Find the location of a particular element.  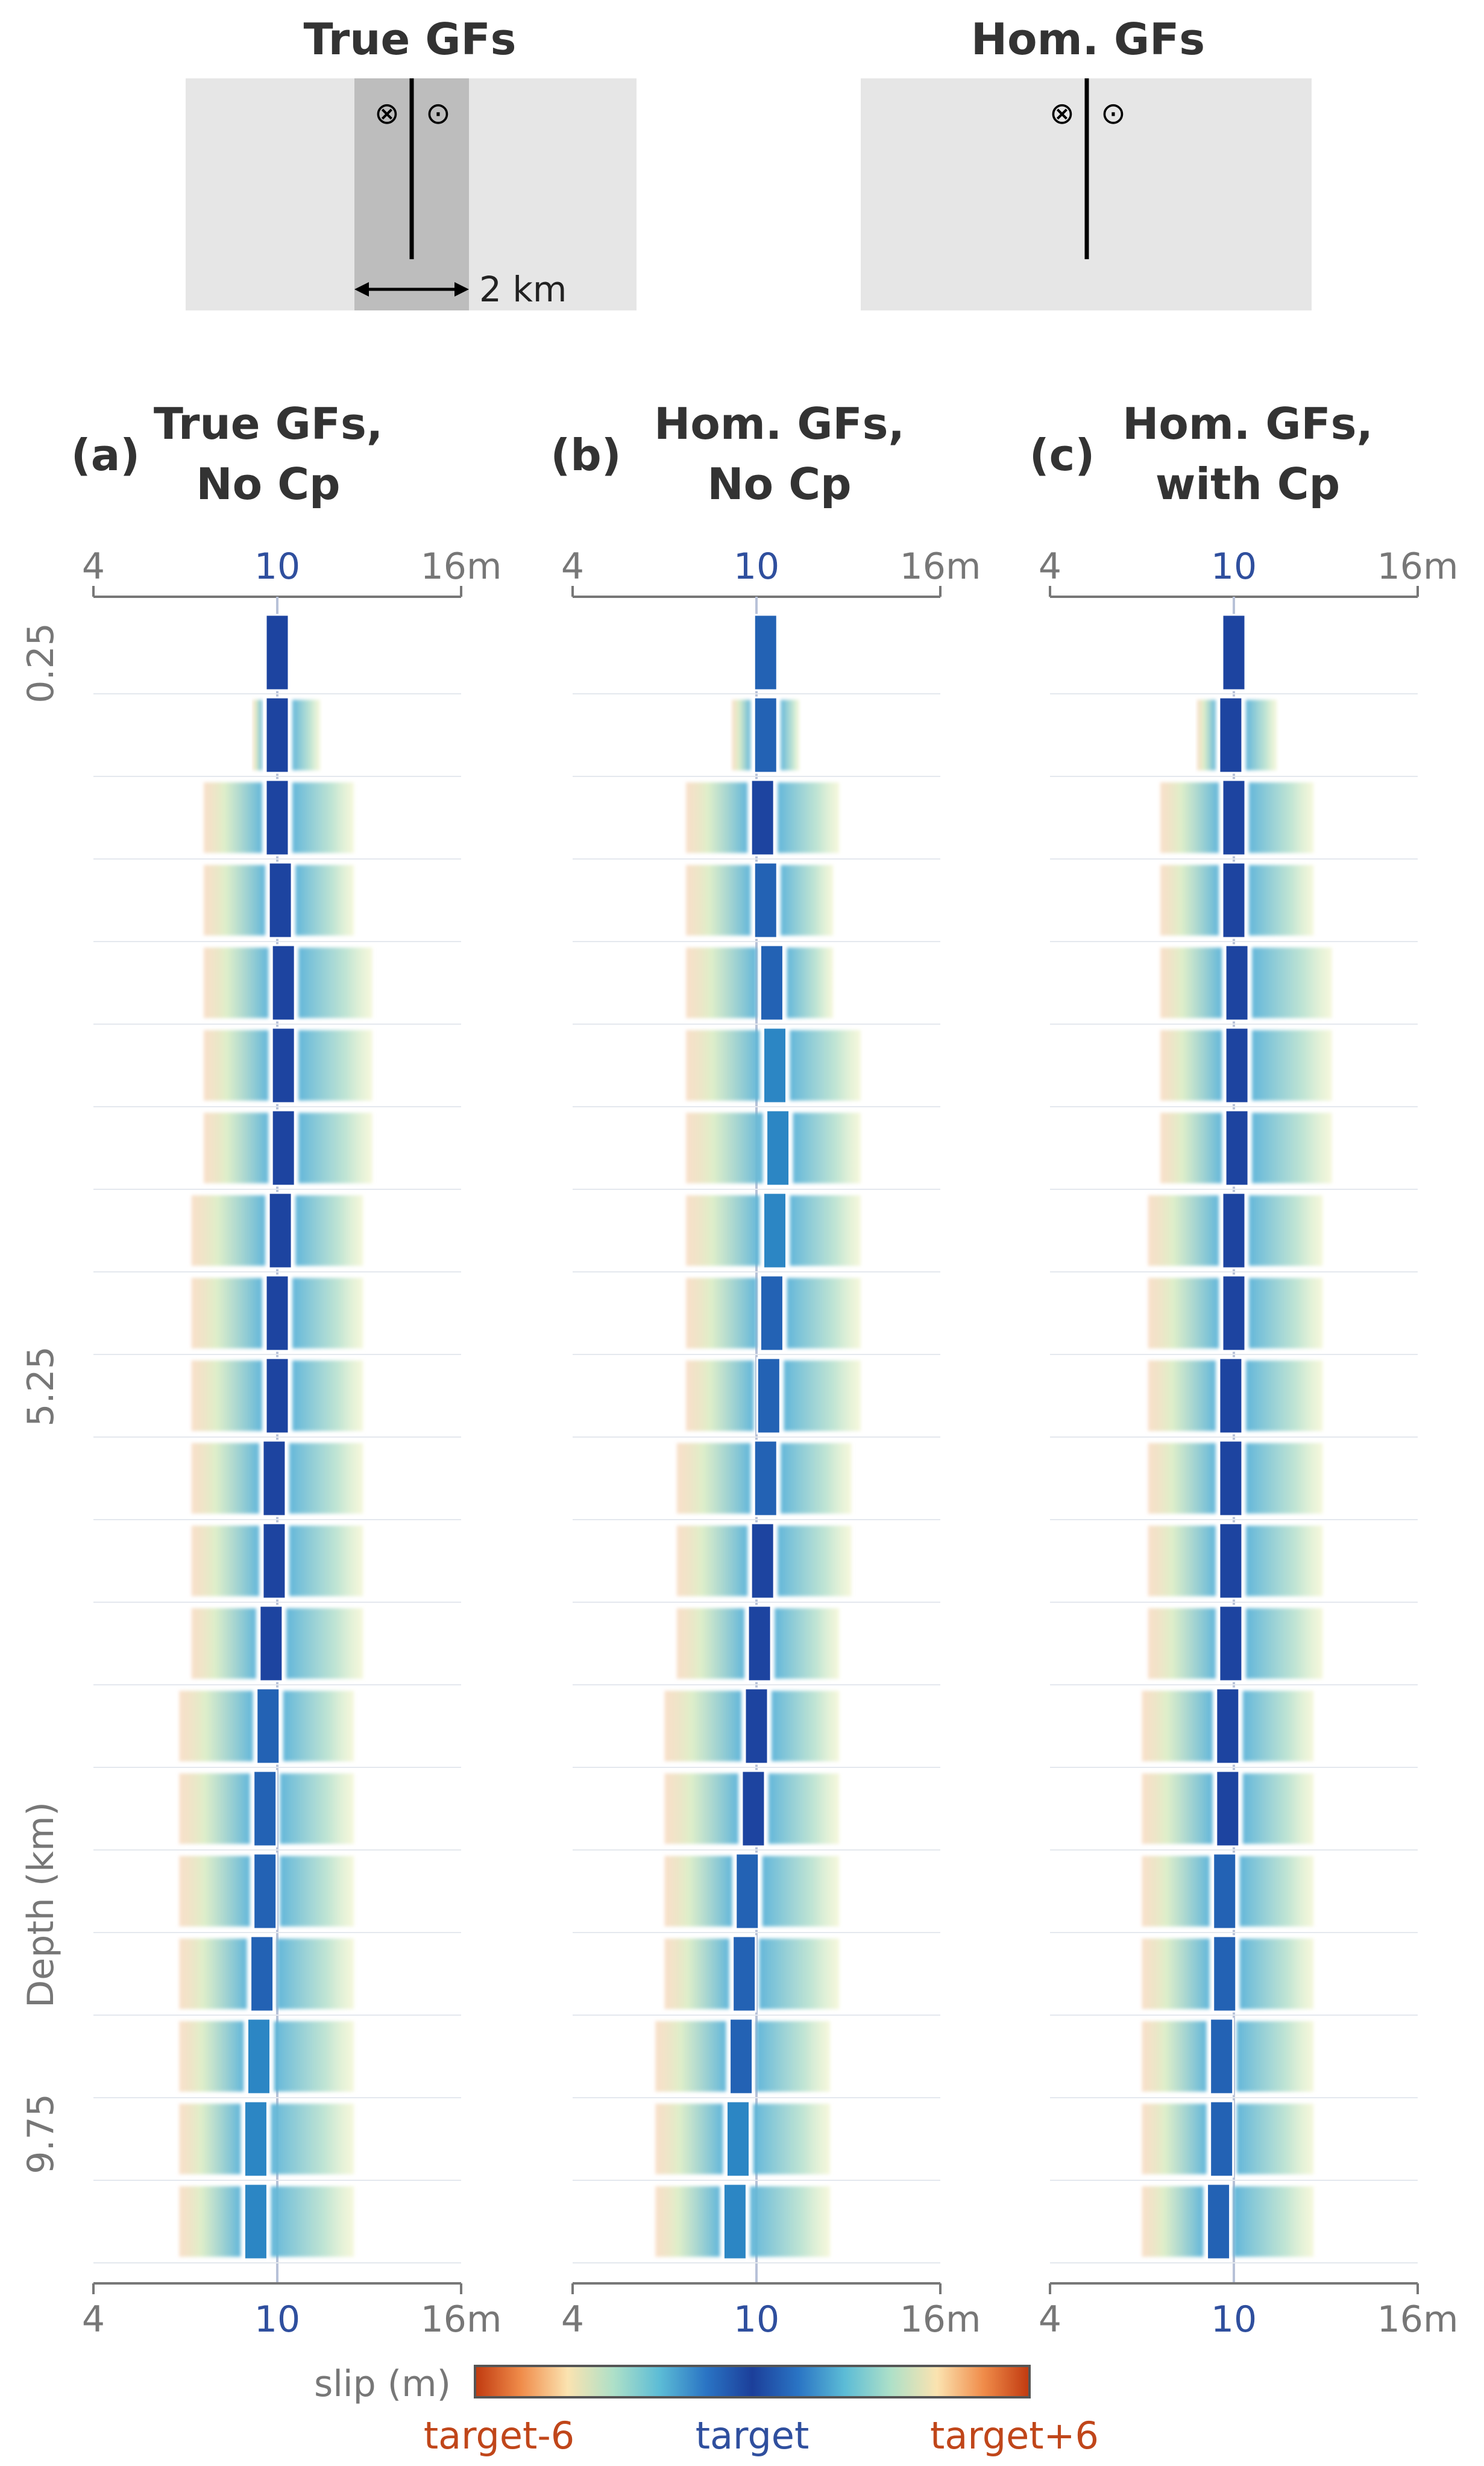

colorbar-right-label: target+6 is located at coordinates (1014, 2436).